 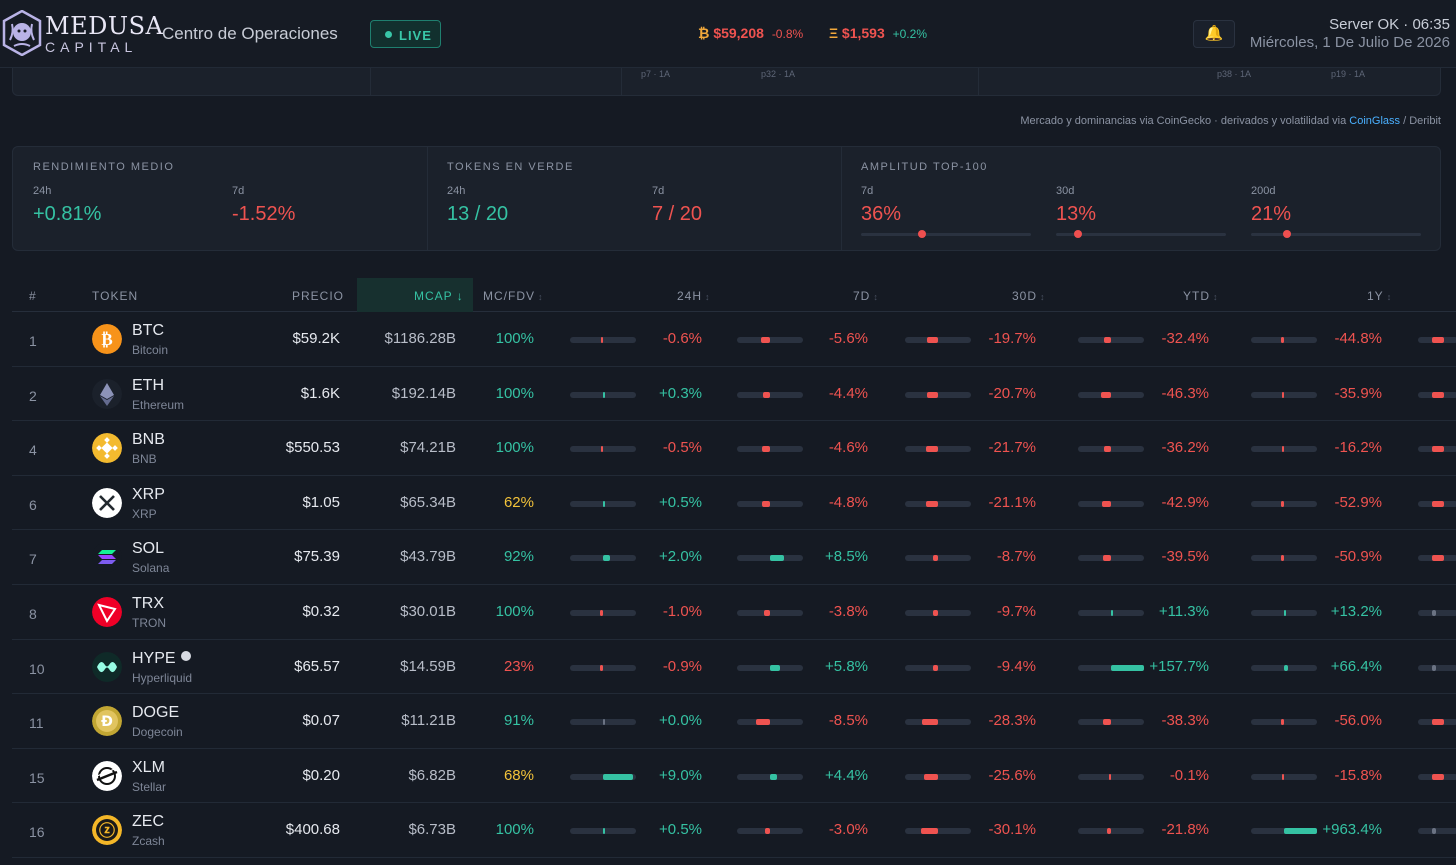 What do you see at coordinates (1214, 34) in the screenshot?
I see `notifications-bell-icon: 🔔` at bounding box center [1214, 34].